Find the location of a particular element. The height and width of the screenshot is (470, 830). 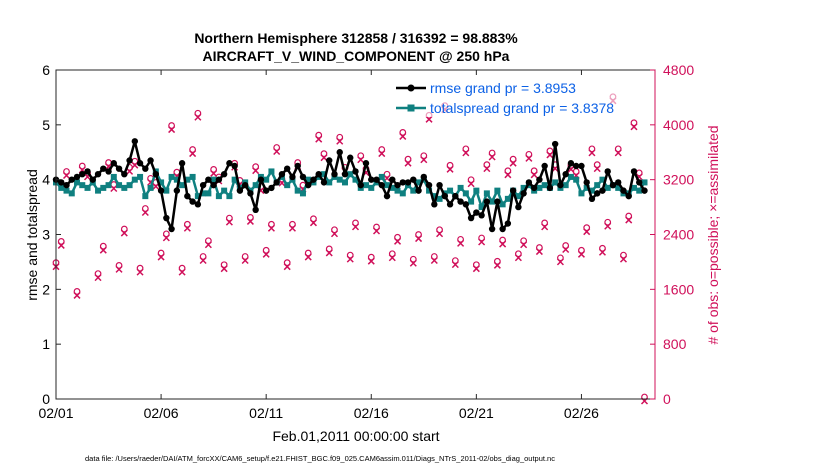

y-tick-label: 3 is located at coordinates (46, 235).